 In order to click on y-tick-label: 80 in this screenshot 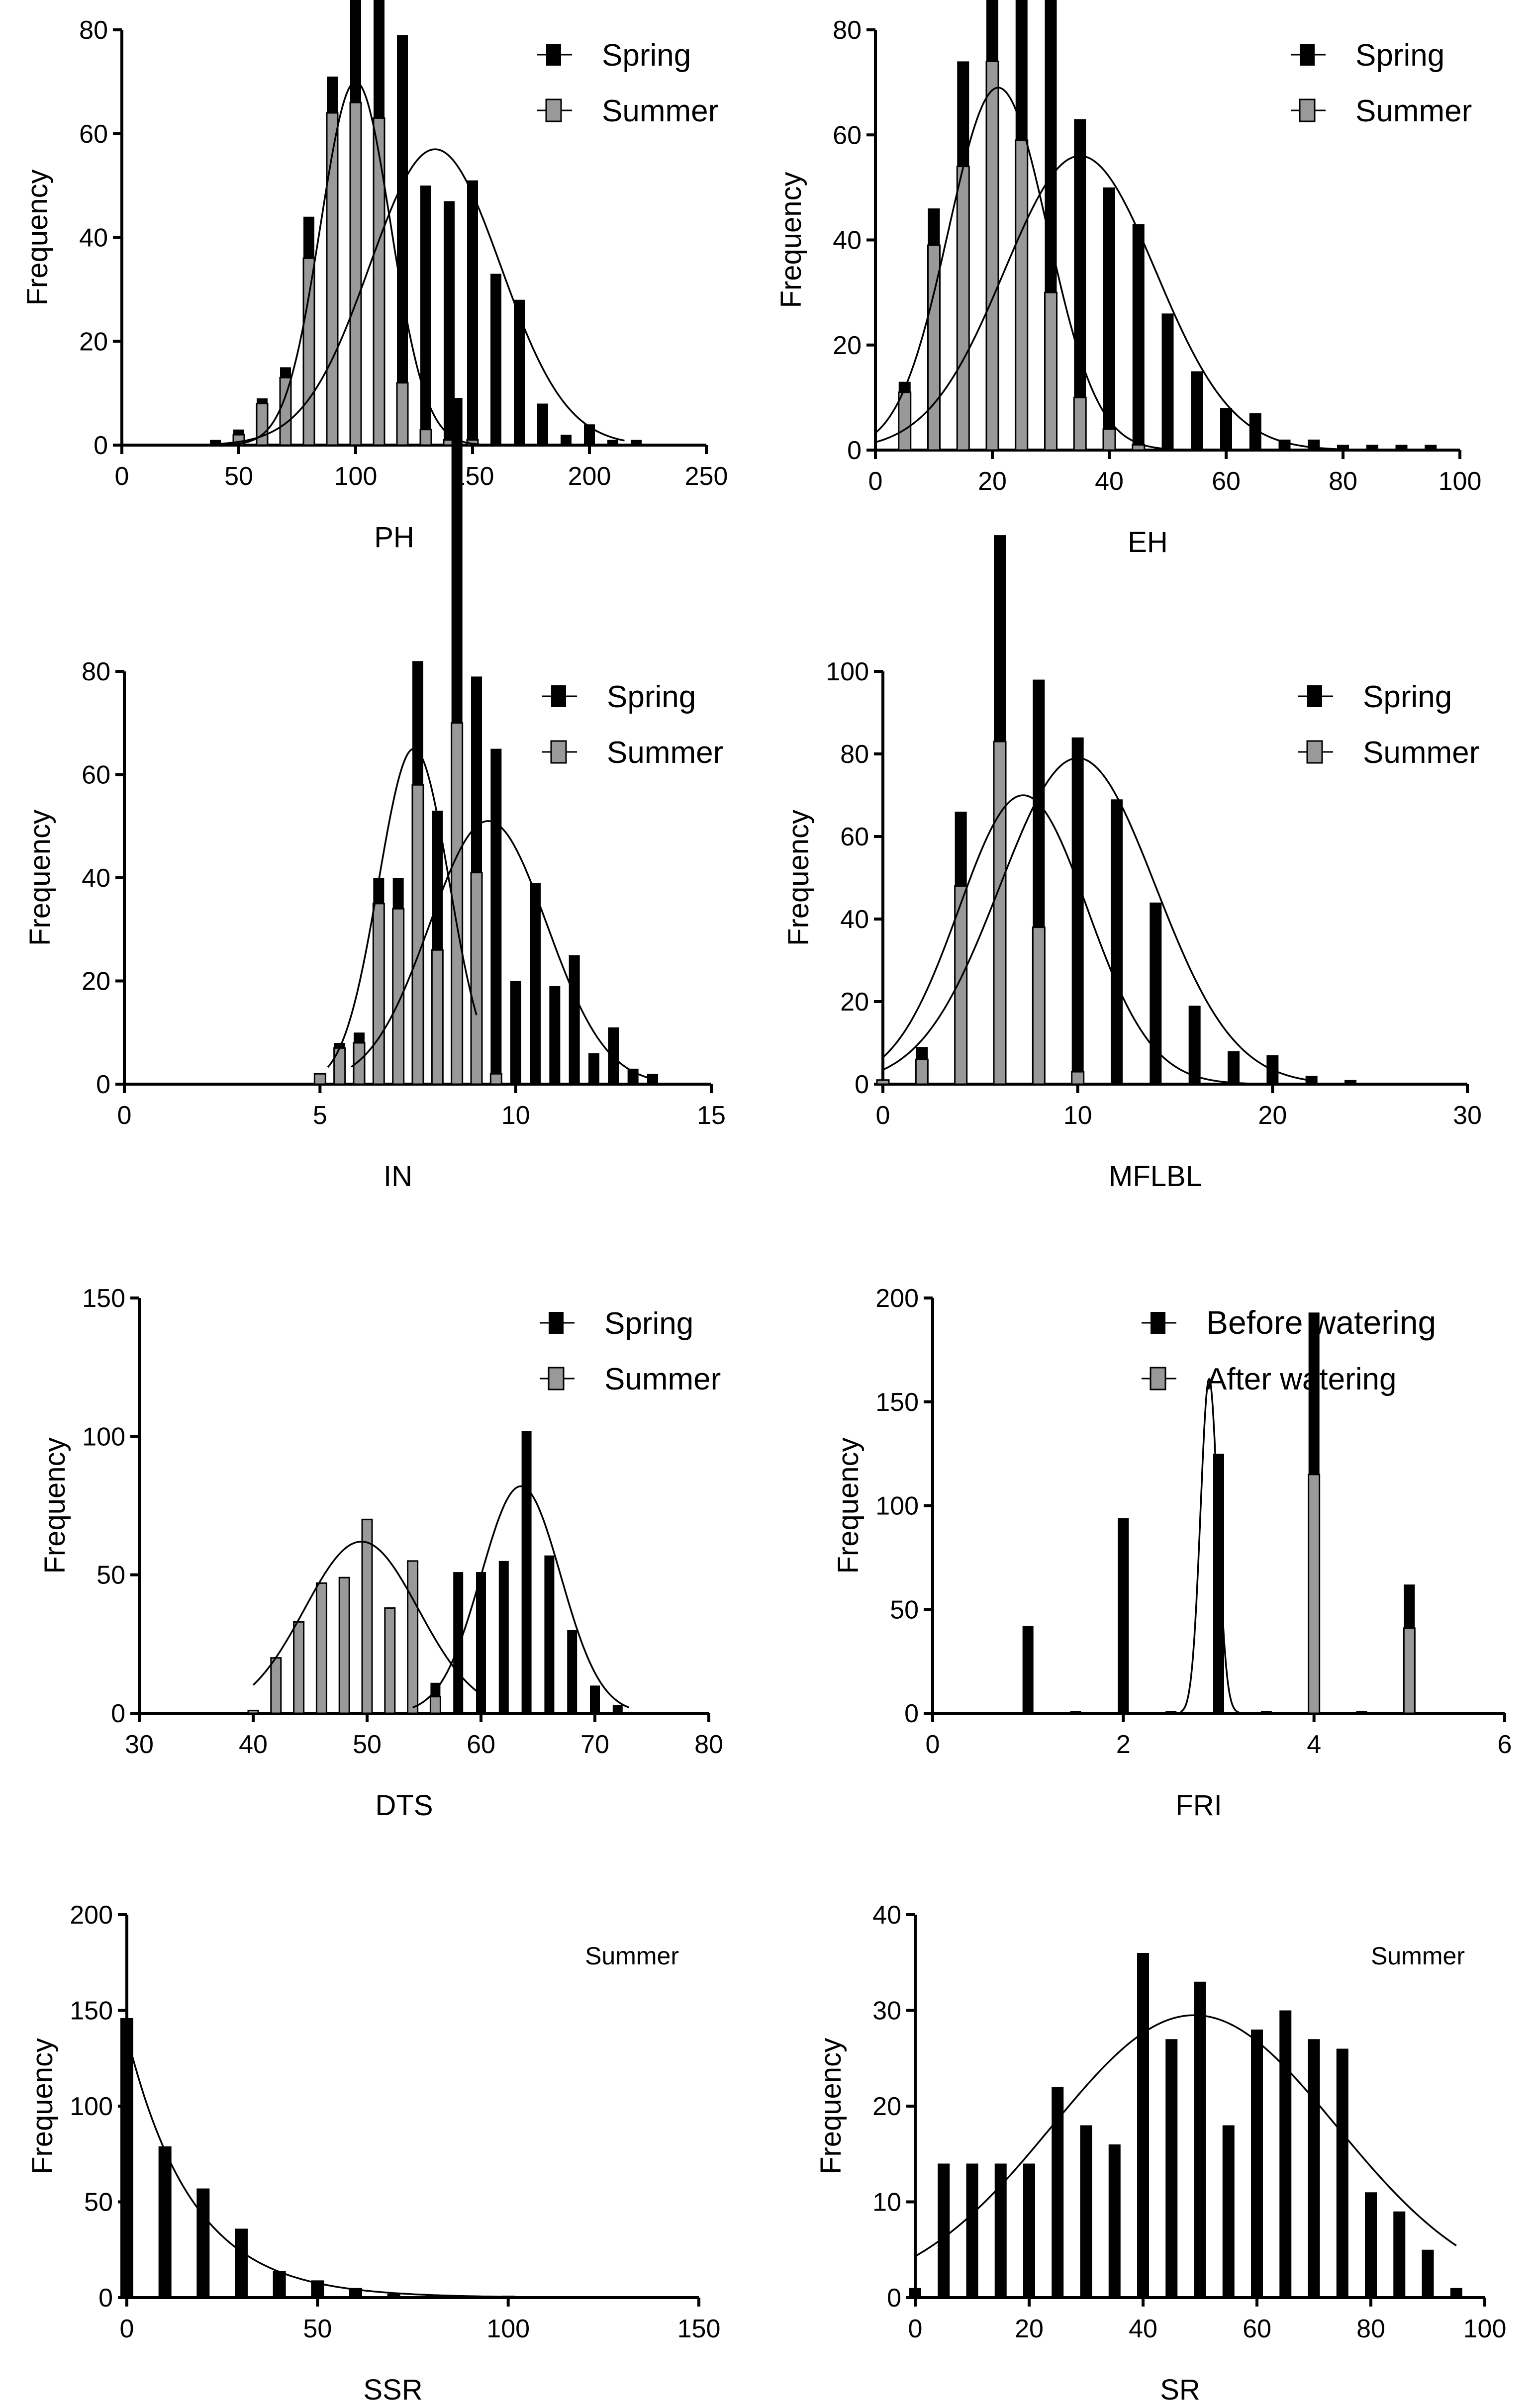, I will do `click(848, 30)`.